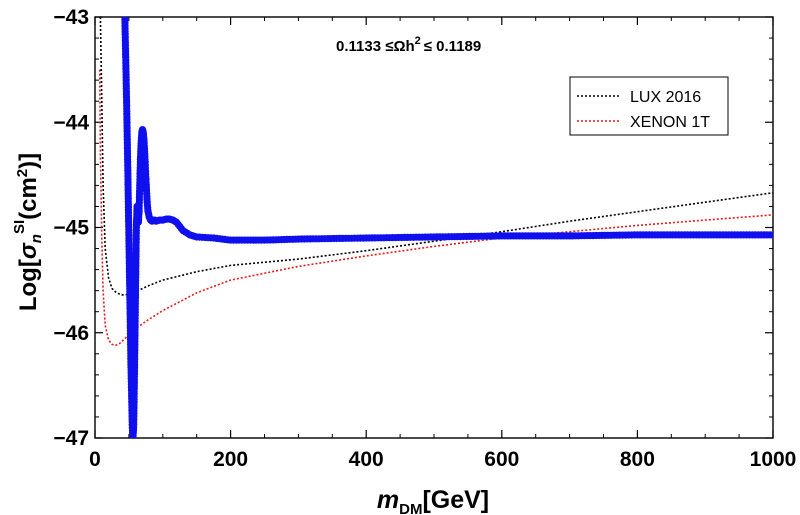 The width and height of the screenshot is (800, 515). I want to click on x-tick-labels: 0 200 400 600 800 1000, so click(442, 459).